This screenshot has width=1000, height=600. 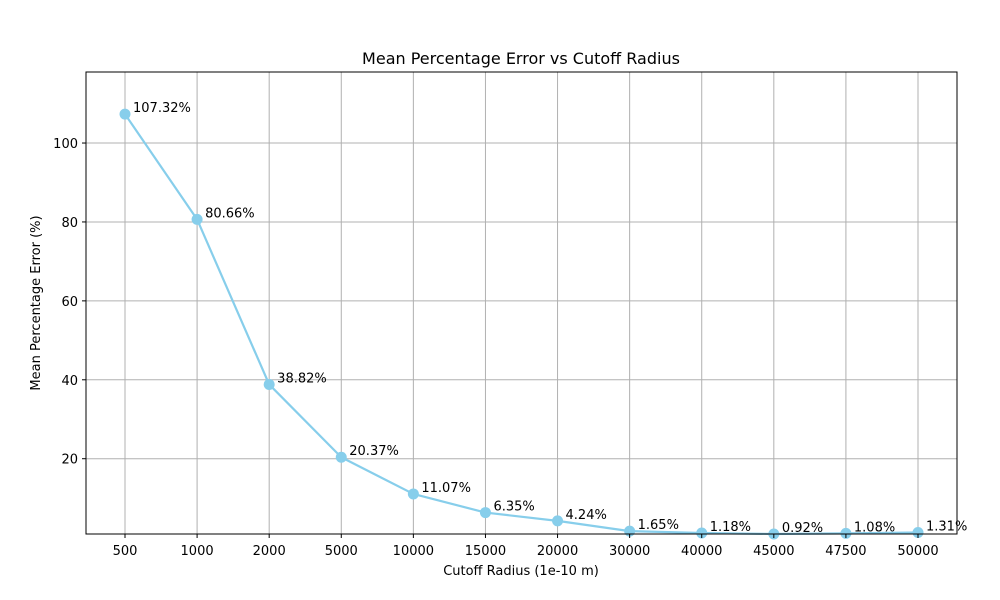 I want to click on y-tick-label: 80, so click(x=69, y=223).